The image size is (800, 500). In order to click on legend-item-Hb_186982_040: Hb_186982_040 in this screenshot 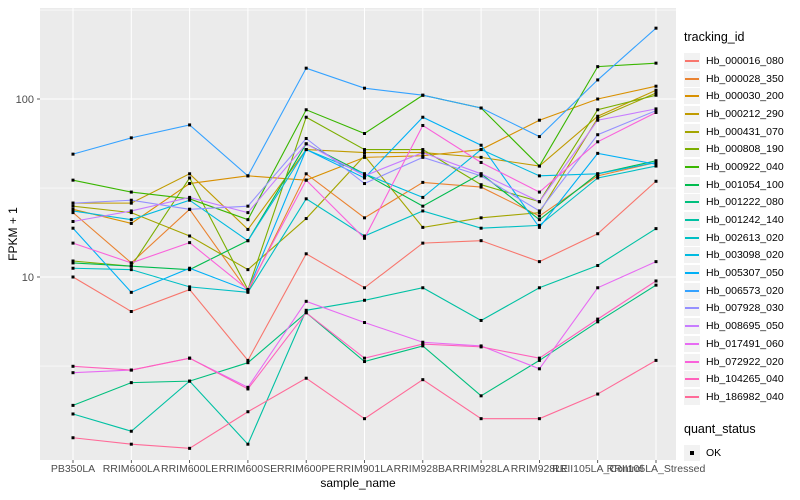, I will do `click(741, 397)`.